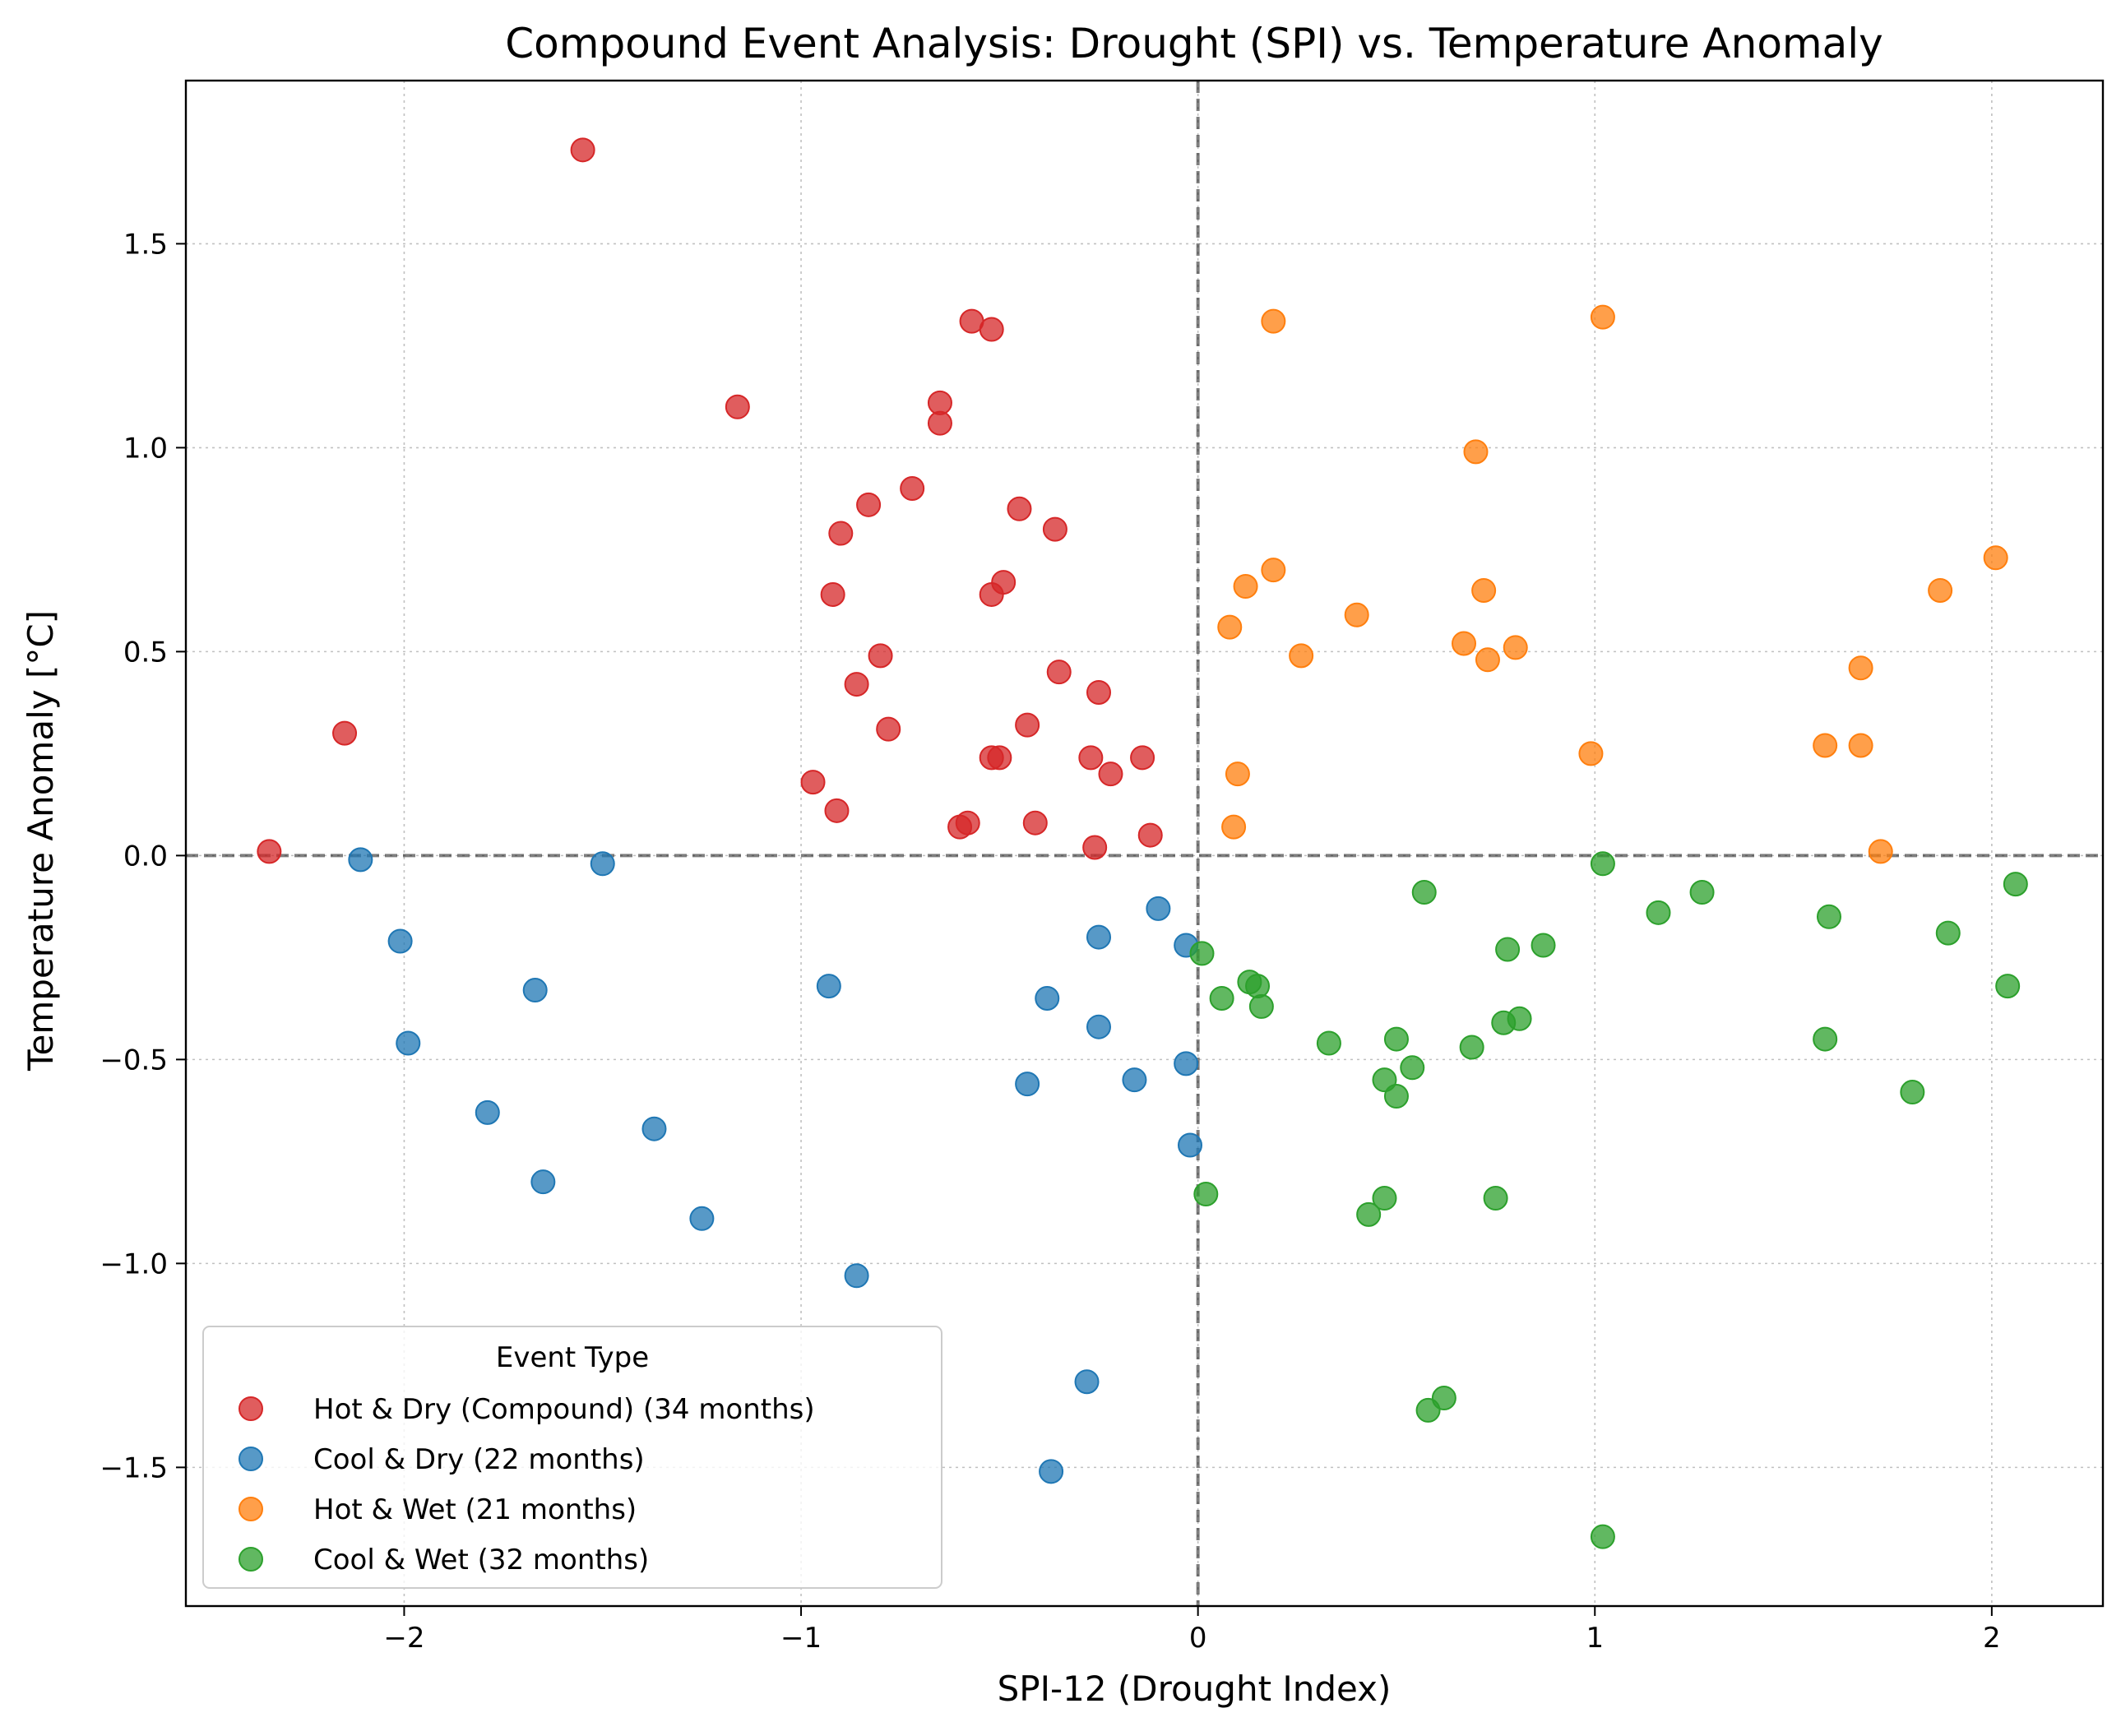  Describe the element at coordinates (1992, 1638) in the screenshot. I see `x-tick-label: 2` at that location.